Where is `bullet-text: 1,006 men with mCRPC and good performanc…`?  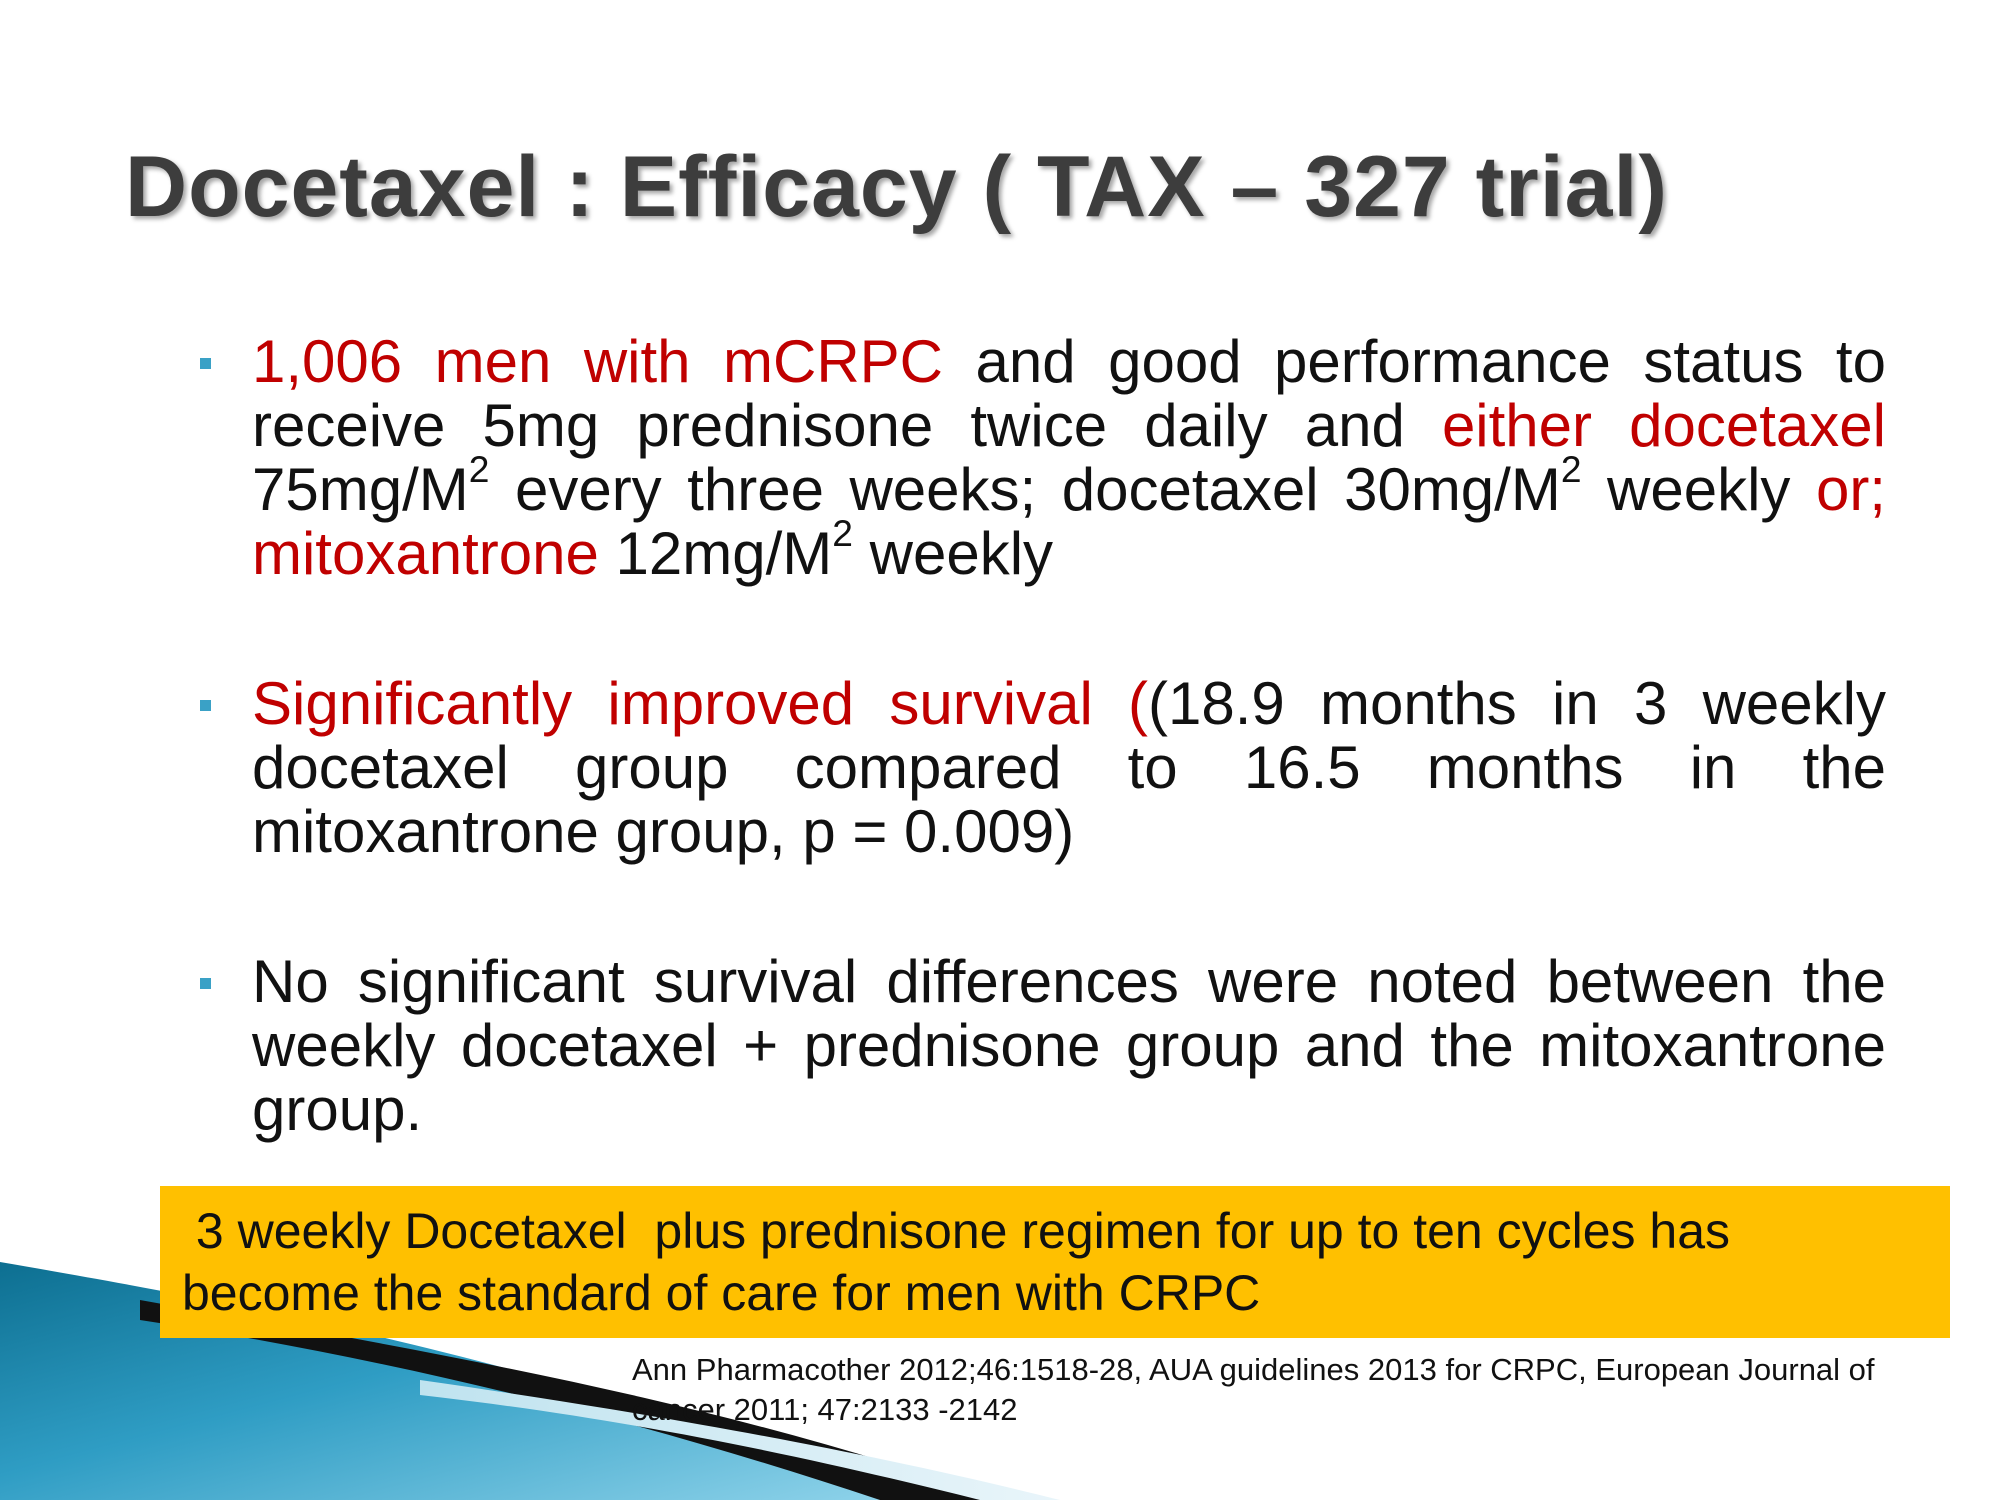 bullet-text: 1,006 men with mCRPC and good performanc… is located at coordinates (1069, 458).